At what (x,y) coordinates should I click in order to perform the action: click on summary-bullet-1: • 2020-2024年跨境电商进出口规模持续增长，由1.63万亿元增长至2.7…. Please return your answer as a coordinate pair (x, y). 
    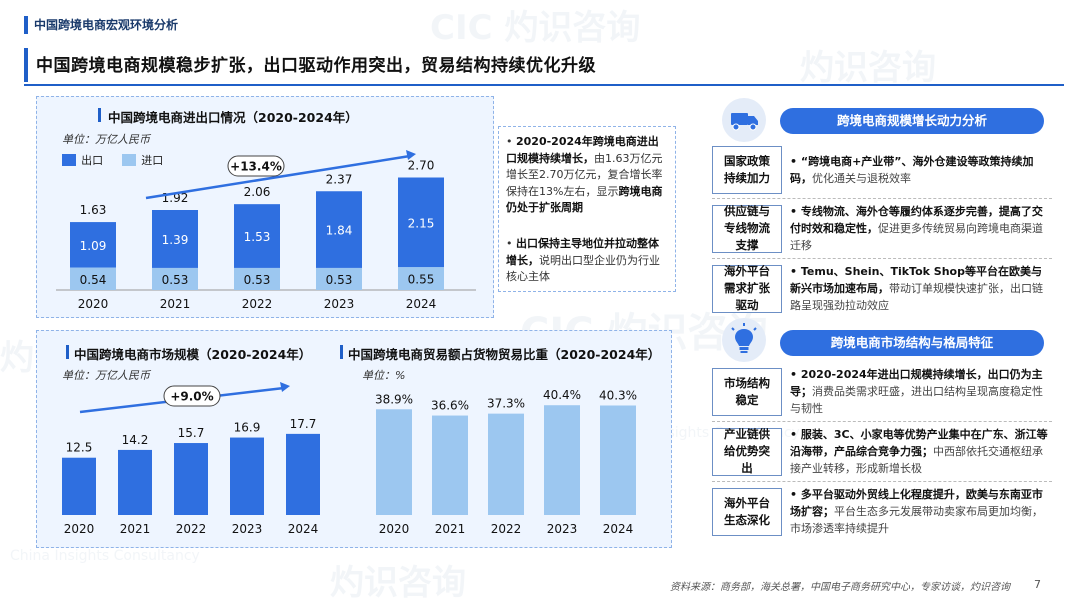
    Looking at the image, I should click on (584, 174).